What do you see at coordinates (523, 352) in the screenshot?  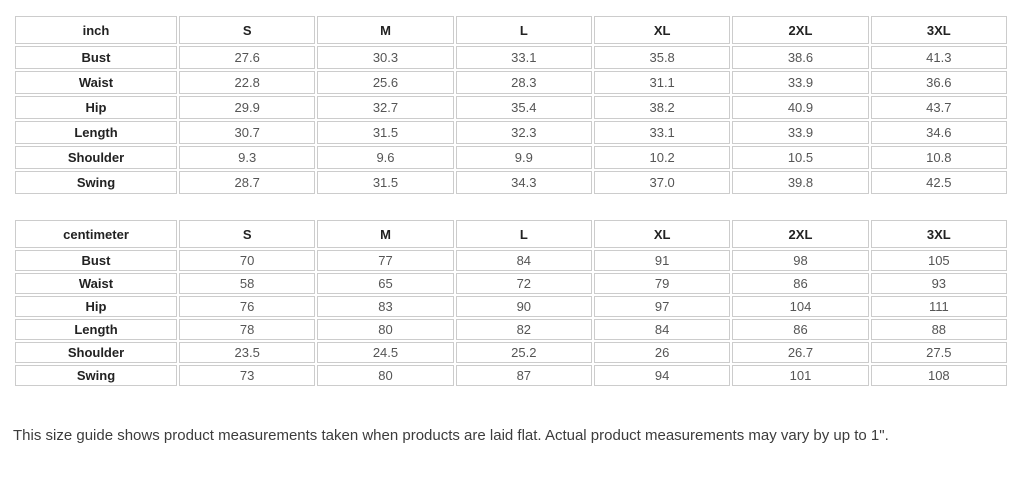 I see `measurement-value-cell: 25.2` at bounding box center [523, 352].